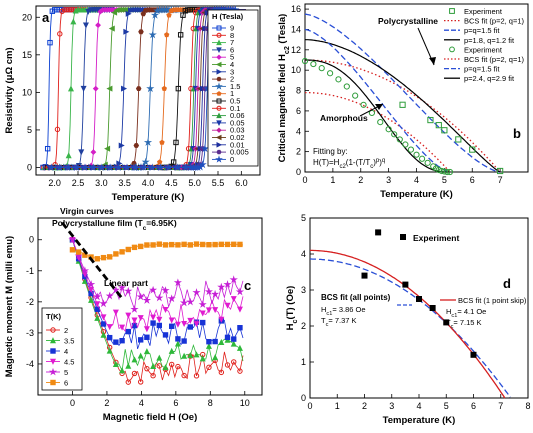  I want to click on annotation-amorphous: Amorphous, so click(344, 118).